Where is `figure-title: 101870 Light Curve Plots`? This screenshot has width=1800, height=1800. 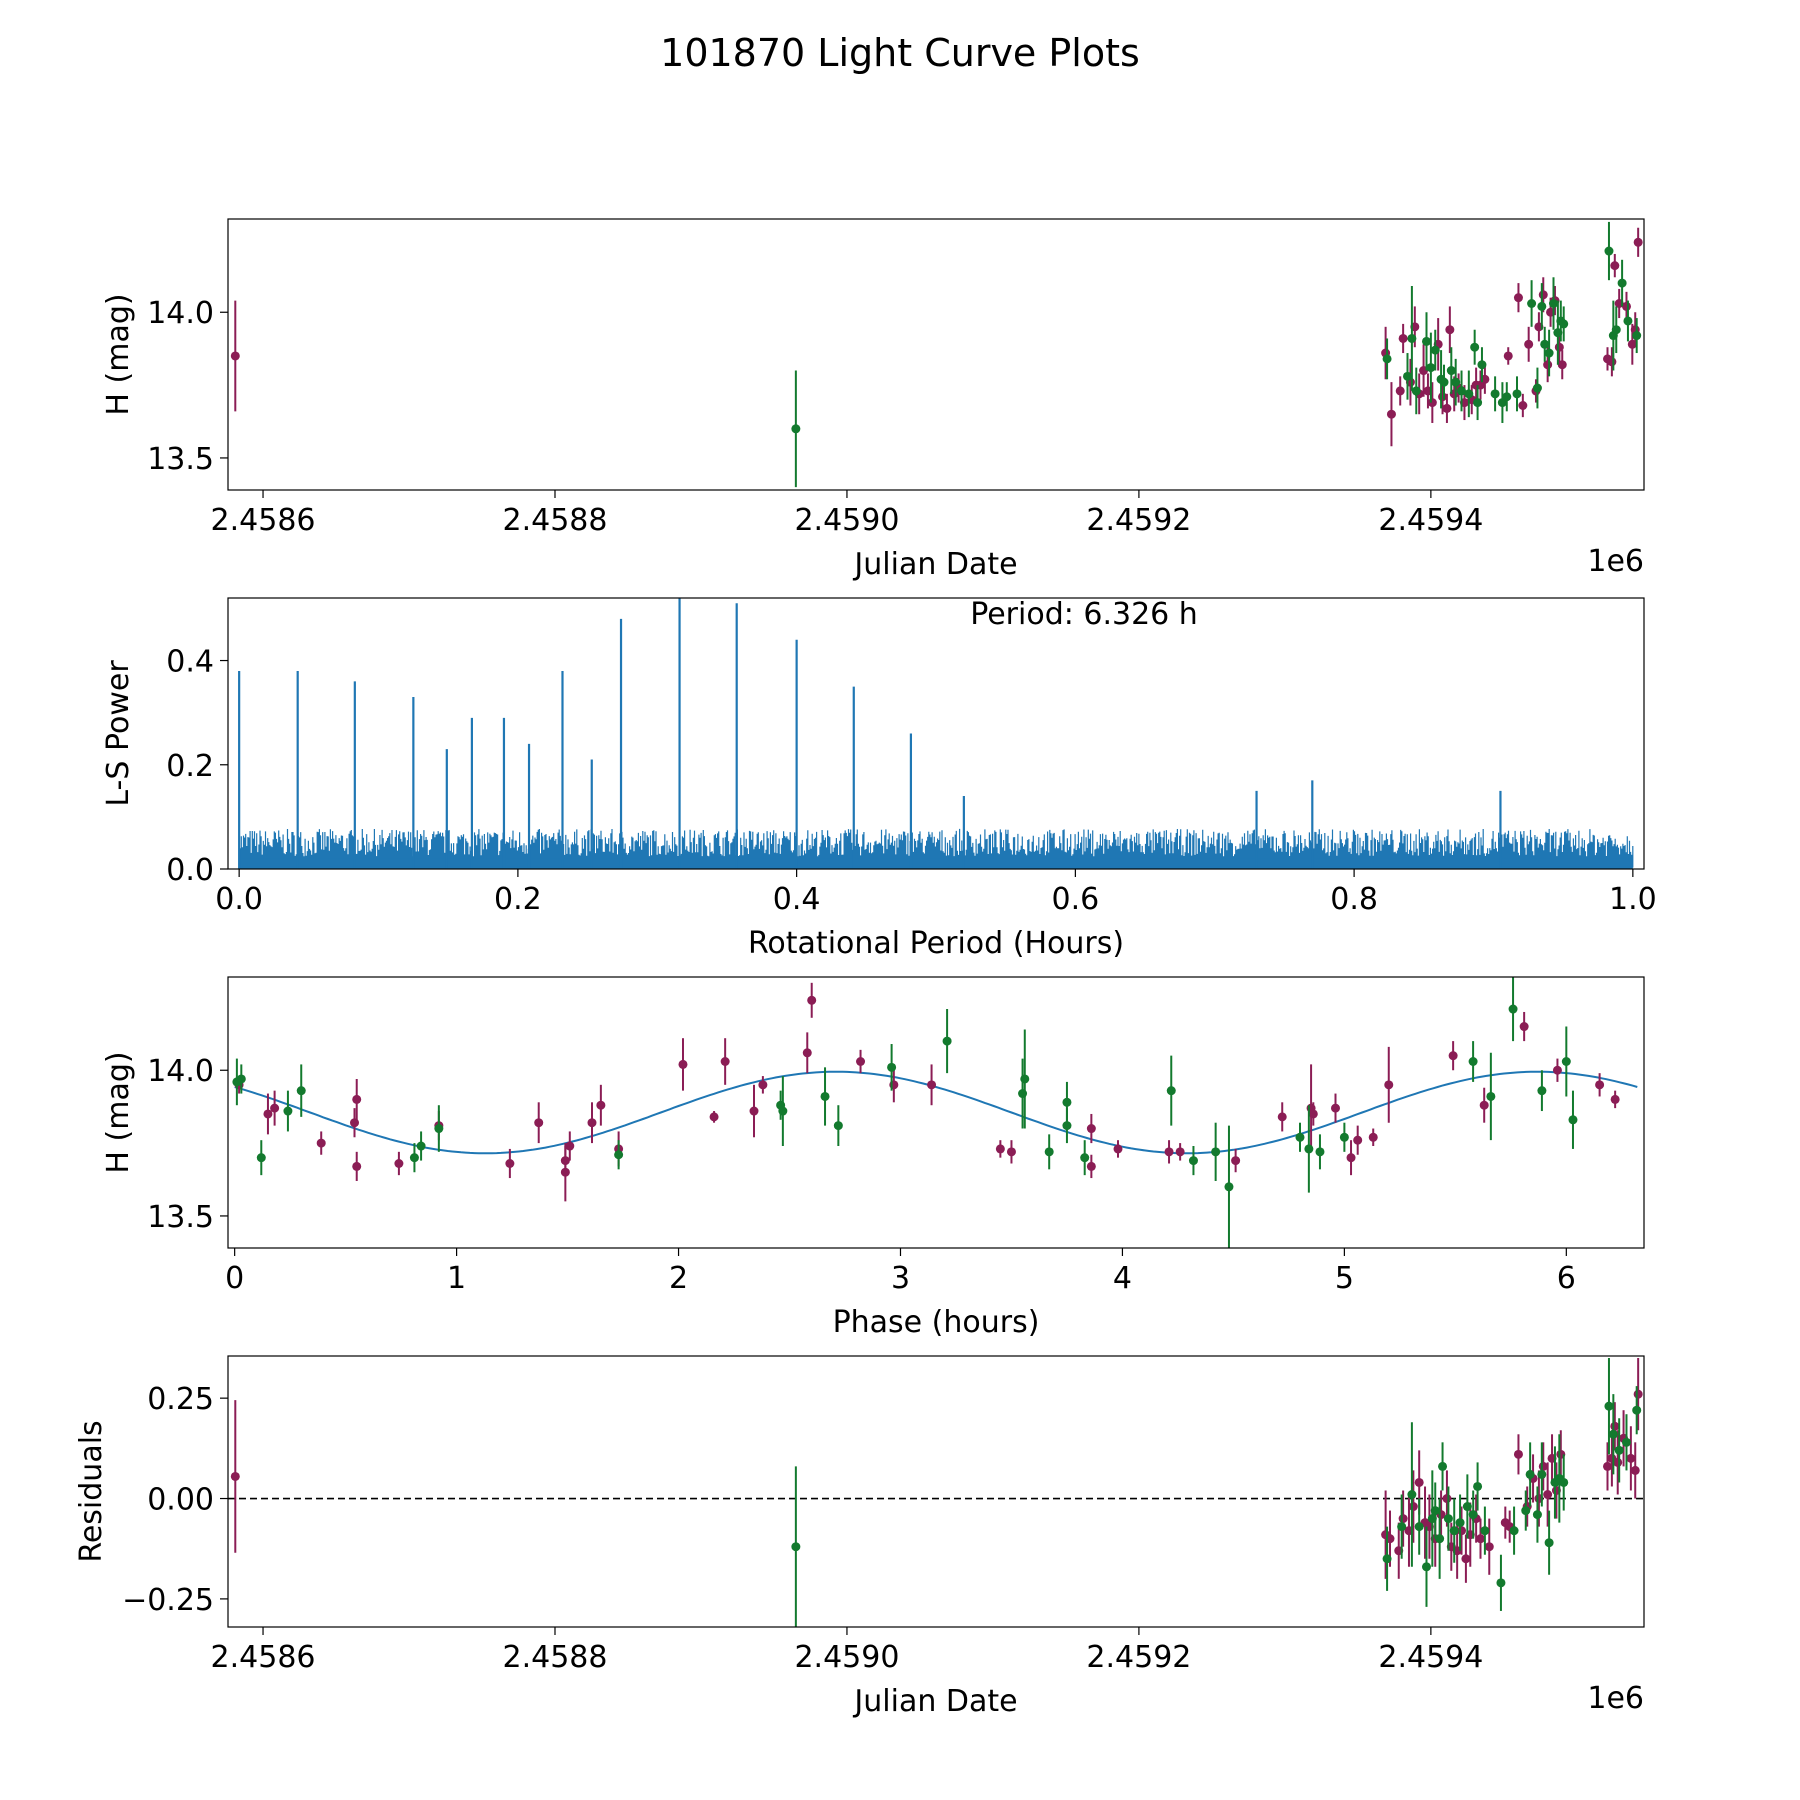
figure-title: 101870 Light Curve Plots is located at coordinates (900, 53).